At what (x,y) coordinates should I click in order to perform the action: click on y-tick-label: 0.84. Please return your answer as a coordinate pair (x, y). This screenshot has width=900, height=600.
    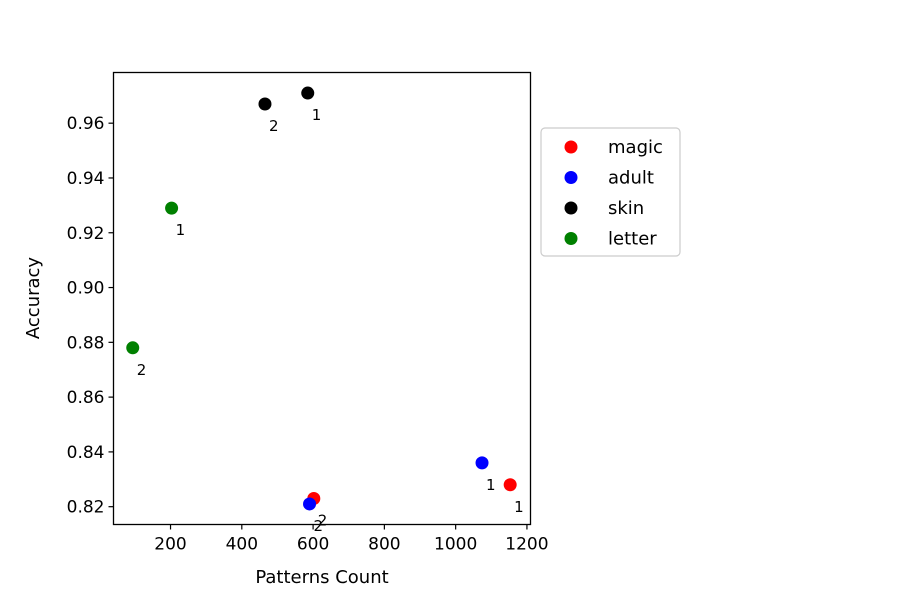
    Looking at the image, I should click on (86, 453).